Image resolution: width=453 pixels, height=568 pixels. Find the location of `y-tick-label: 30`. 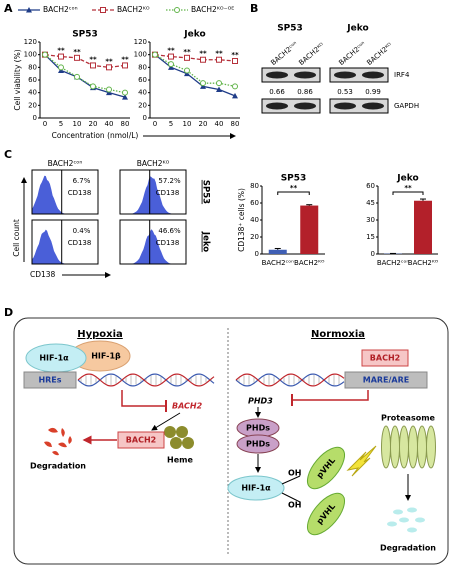

y-tick-label: 30 is located at coordinates (370, 220).